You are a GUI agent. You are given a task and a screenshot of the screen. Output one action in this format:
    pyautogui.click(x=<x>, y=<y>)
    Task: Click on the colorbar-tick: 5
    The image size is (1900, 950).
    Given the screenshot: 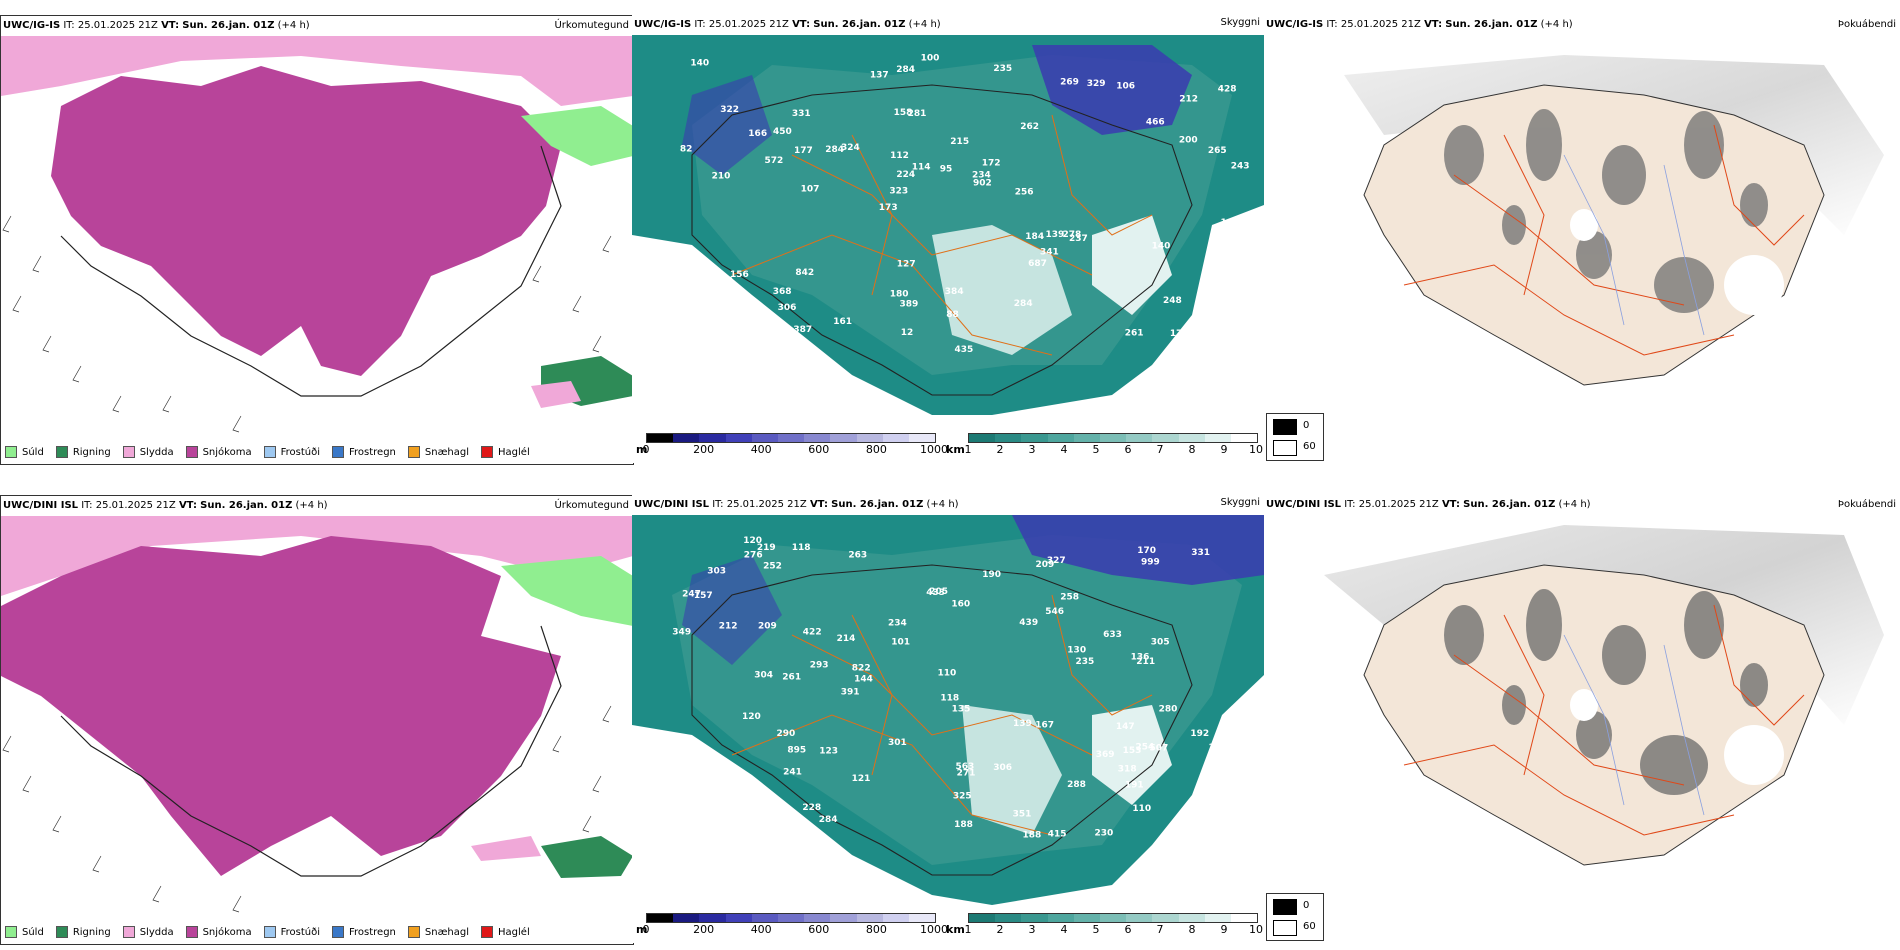 What is the action you would take?
    pyautogui.click(x=1096, y=929)
    